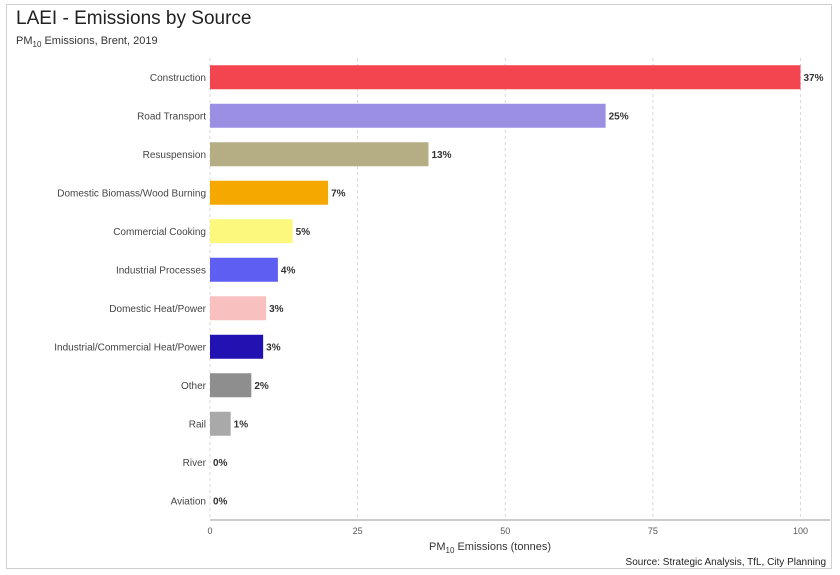 The width and height of the screenshot is (840, 575). I want to click on subtitle-subscript: 10, so click(37, 45).